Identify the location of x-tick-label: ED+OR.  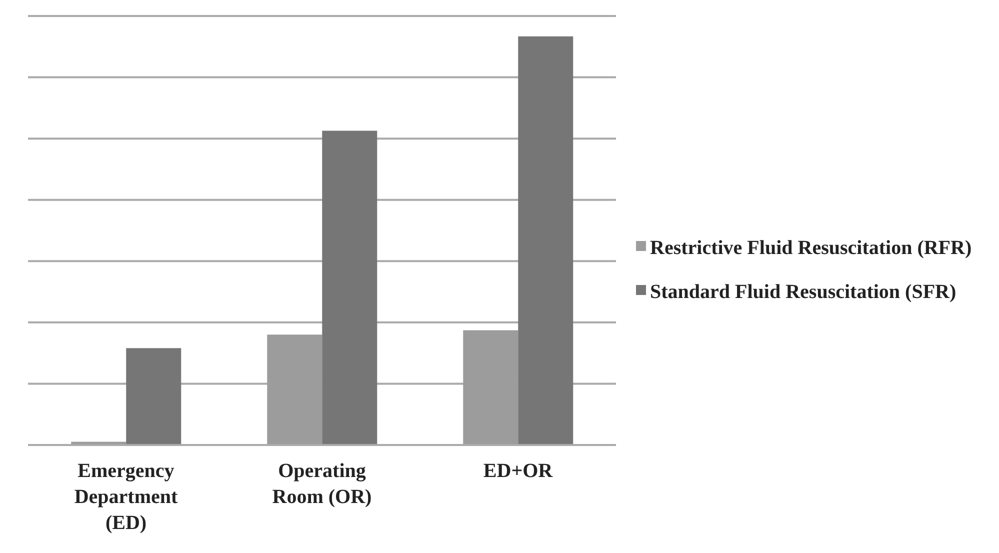
(518, 471).